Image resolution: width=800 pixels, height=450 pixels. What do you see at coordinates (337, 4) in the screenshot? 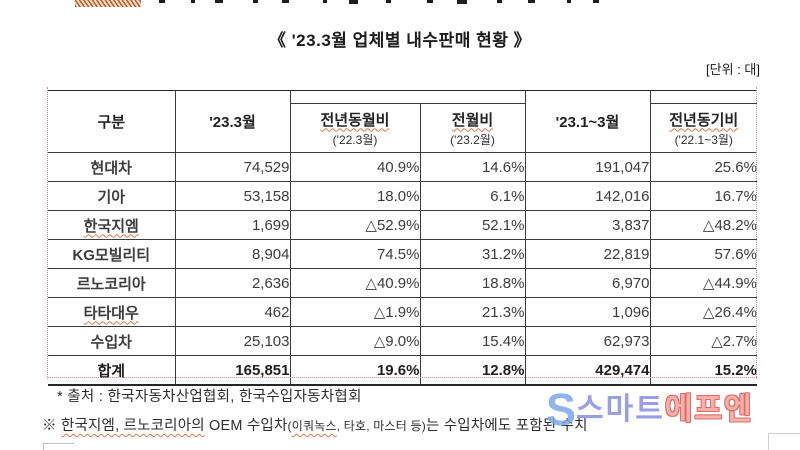
I see `clipped-text-remnant` at bounding box center [337, 4].